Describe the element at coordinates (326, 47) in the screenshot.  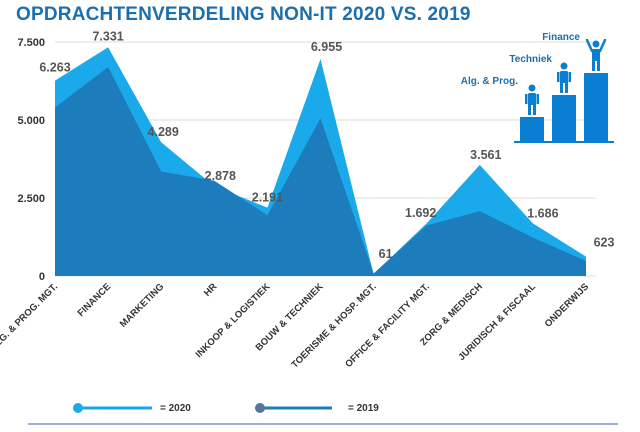
I see `data-label: 6.955` at that location.